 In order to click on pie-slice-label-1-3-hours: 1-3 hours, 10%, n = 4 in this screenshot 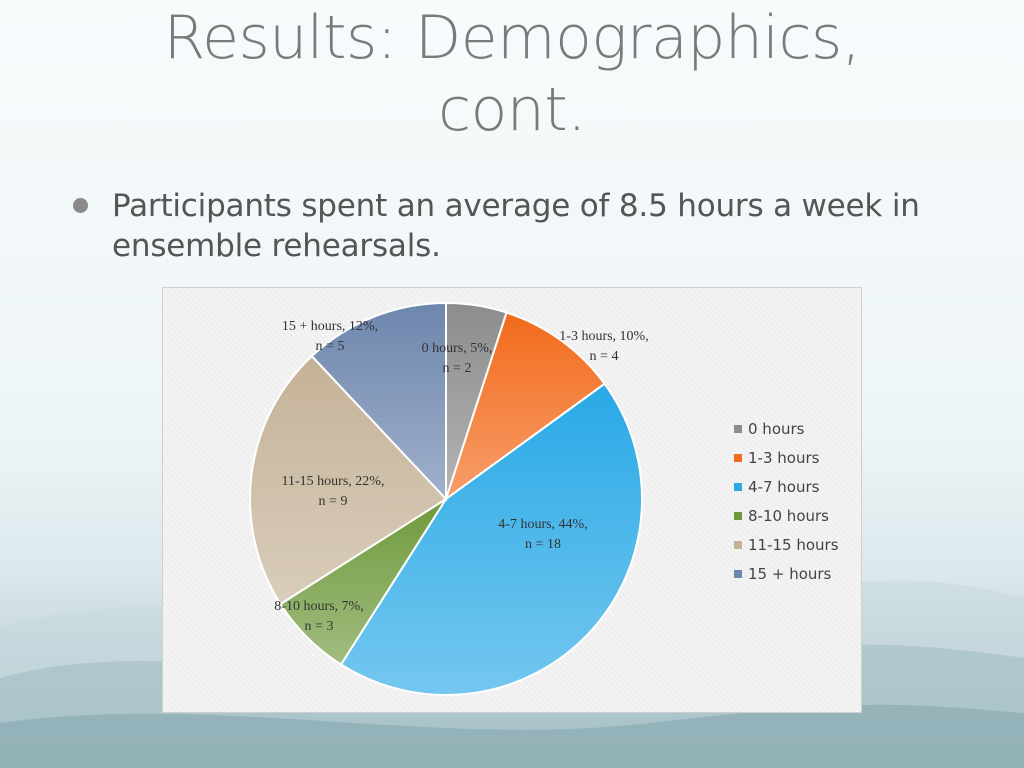, I will do `click(603, 346)`.